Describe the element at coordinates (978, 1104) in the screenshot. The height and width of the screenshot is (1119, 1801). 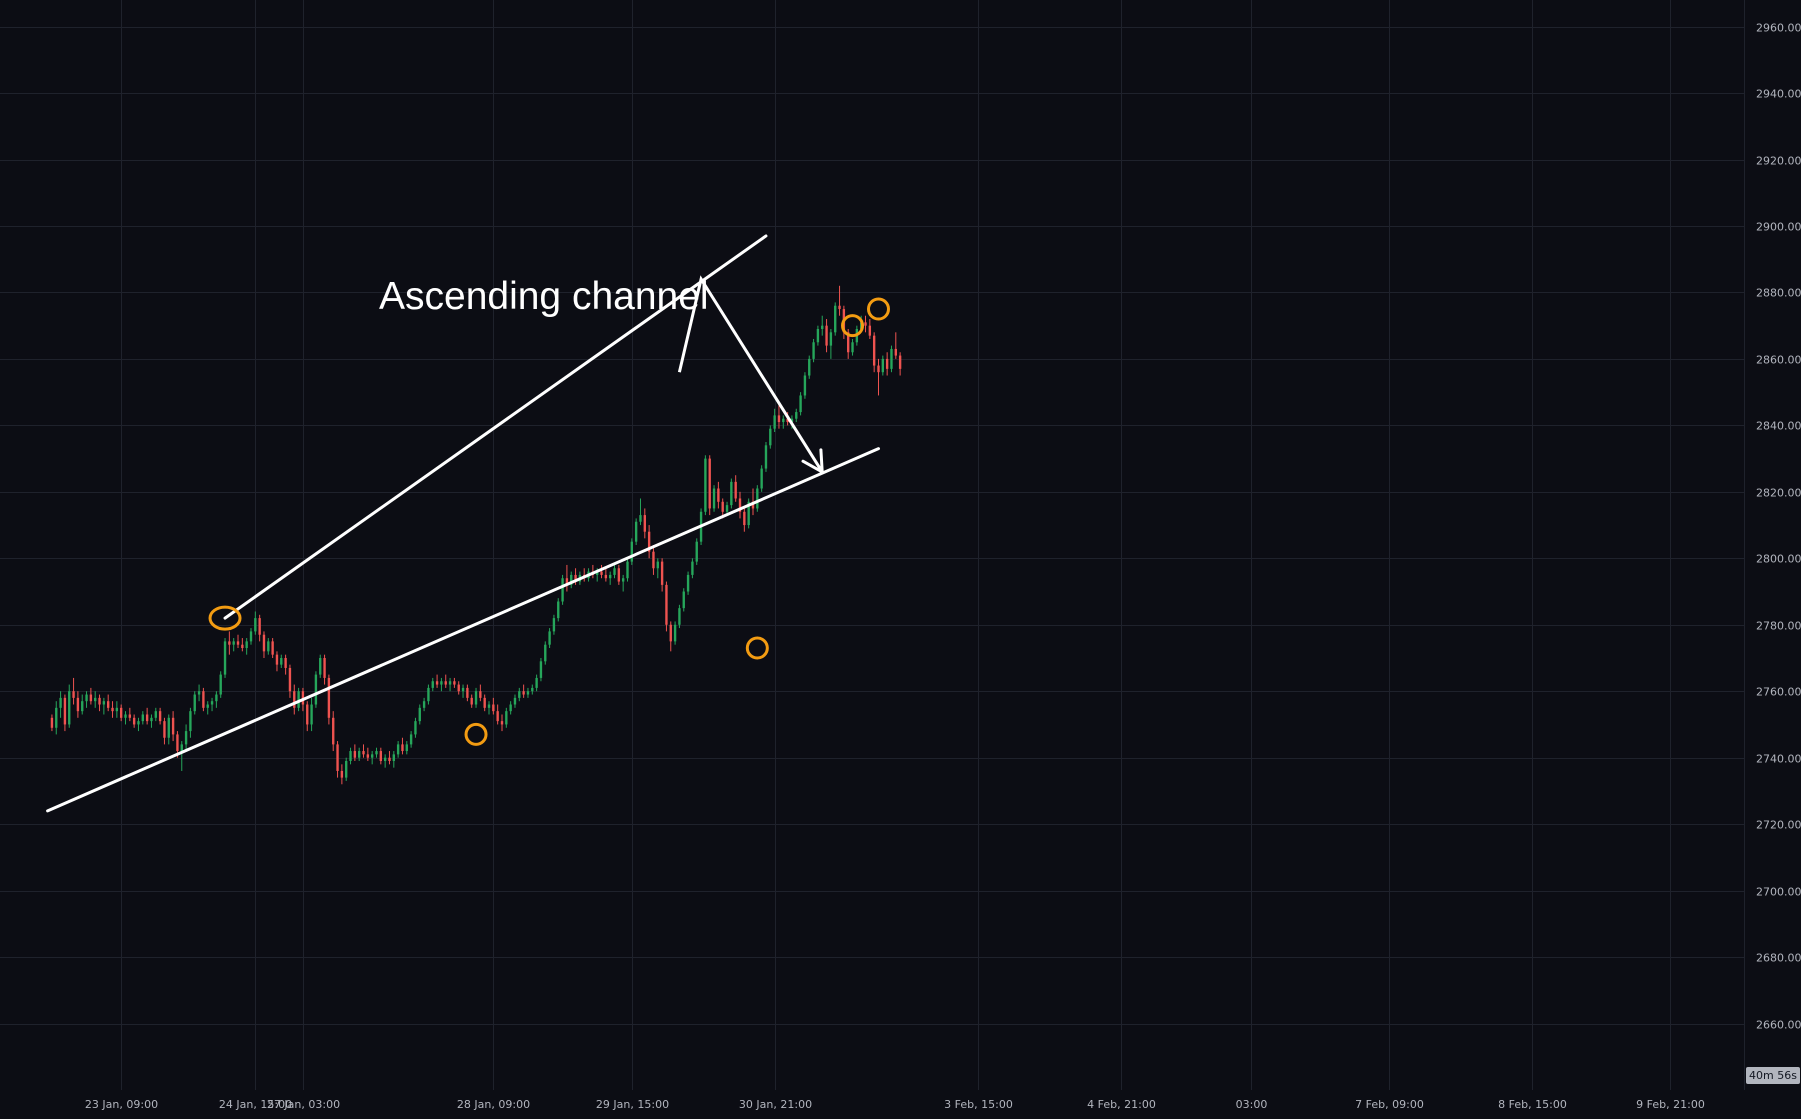
I see `time-tick-label: 3 Feb, 15:00` at that location.